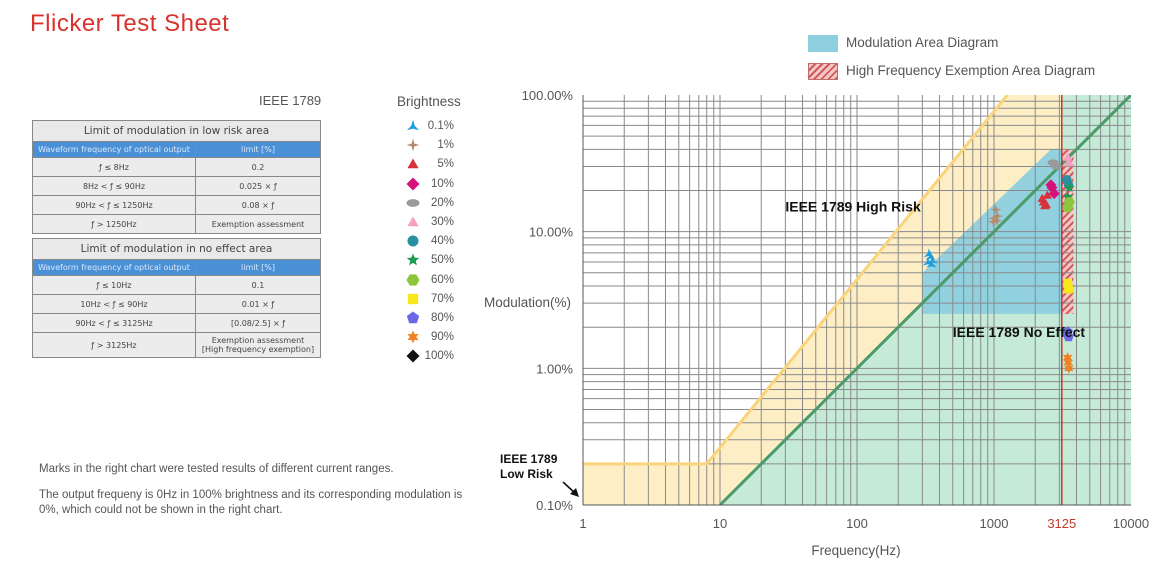  I want to click on y-tick-label: 0.10%, so click(554, 505).